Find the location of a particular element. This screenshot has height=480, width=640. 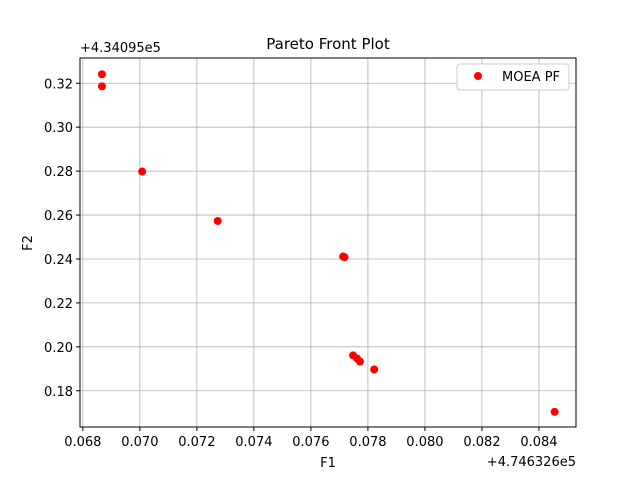

legend: MOEA PF is located at coordinates (513, 77).